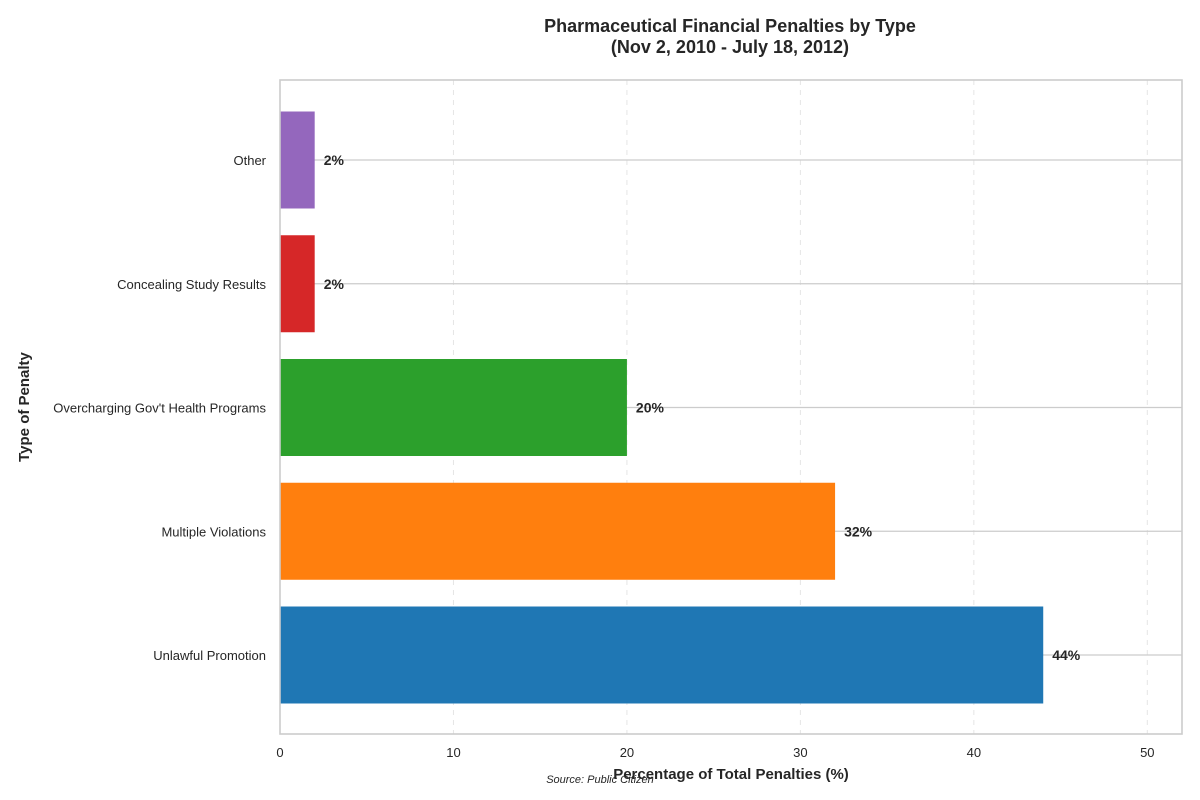  I want to click on y-tick-label: Concealing Study Results, so click(191, 284).